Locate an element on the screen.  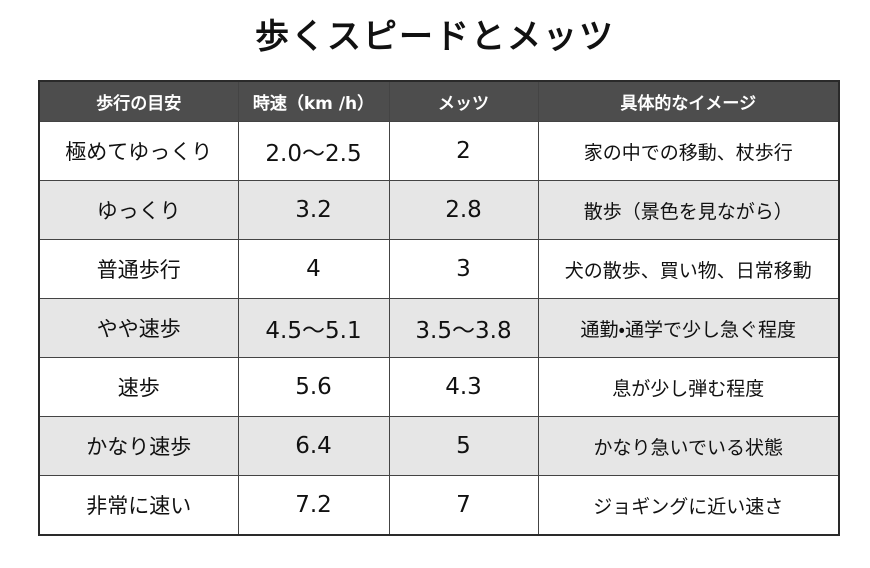
header-row: 歩行の目安 時速（km /h） メッツ 具体的なイメージ is located at coordinates (439, 101).